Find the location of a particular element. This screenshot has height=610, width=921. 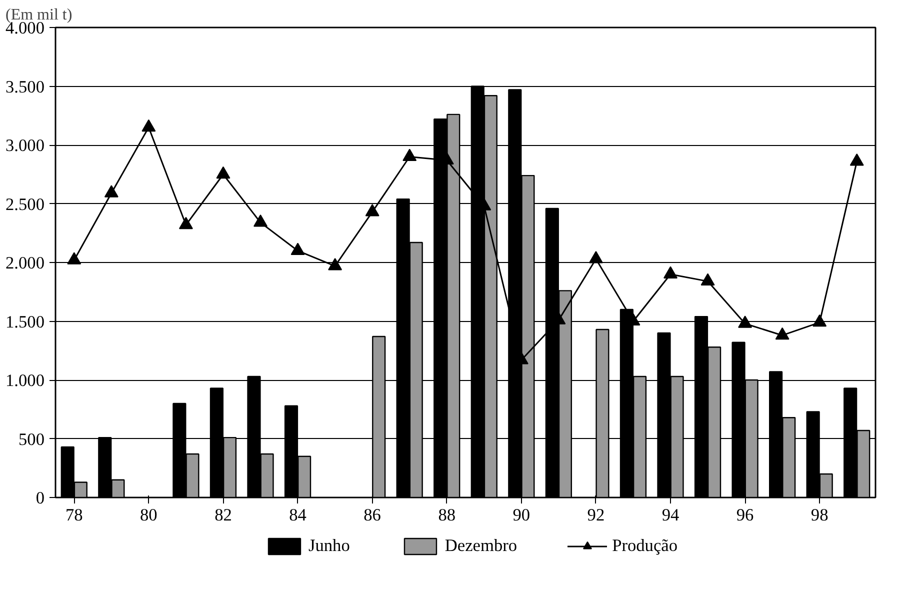

x-tick-label: 96 is located at coordinates (745, 515).